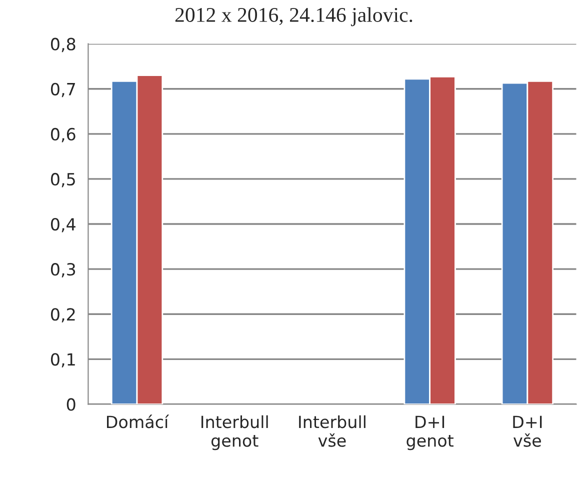 Image resolution: width=588 pixels, height=487 pixels. What do you see at coordinates (62, 90) in the screenshot?
I see `y-tick-label: 0,7` at bounding box center [62, 90].